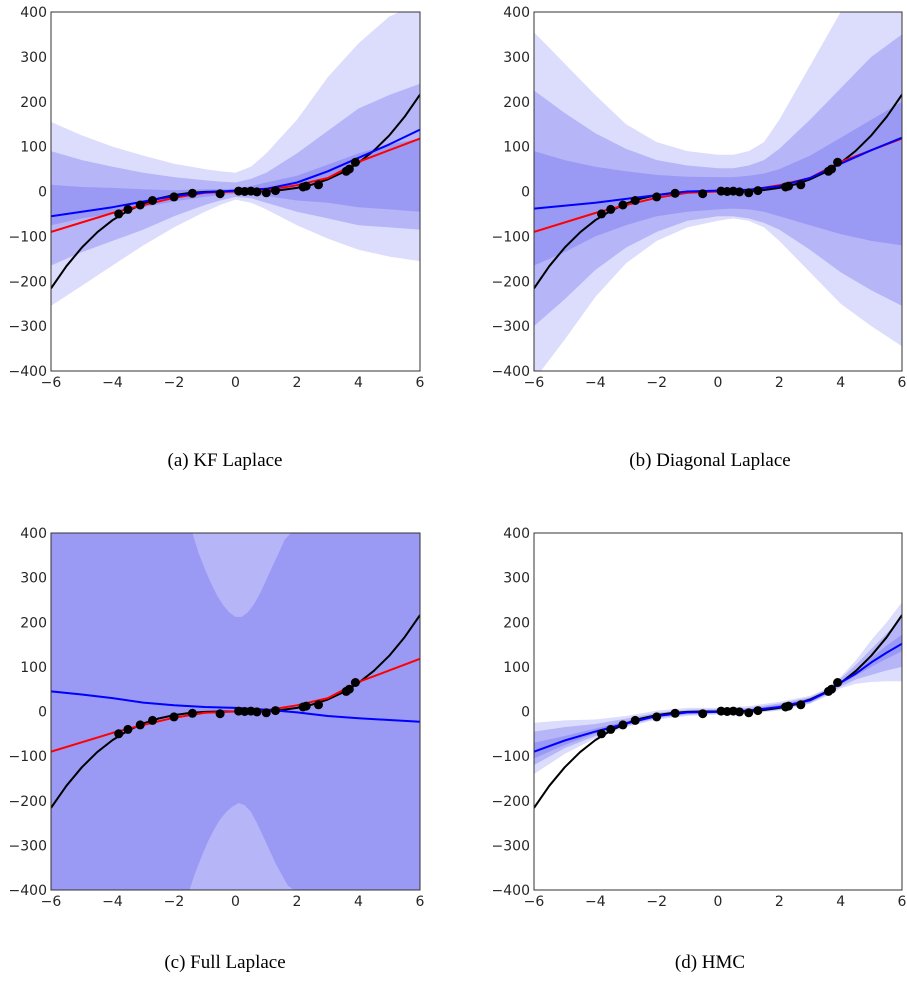 Image resolution: width=907 pixels, height=992 pixels. I want to click on subfigure-caption: (d) HMC, so click(710, 962).